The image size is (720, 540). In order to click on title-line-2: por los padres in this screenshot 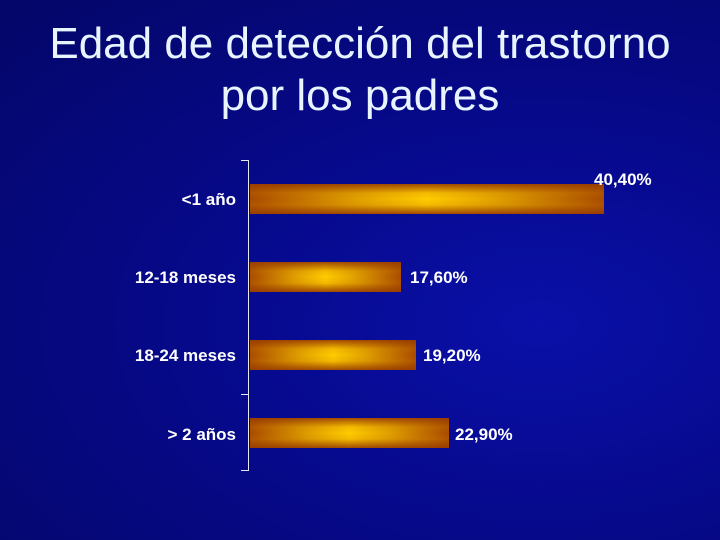, I will do `click(360, 95)`.